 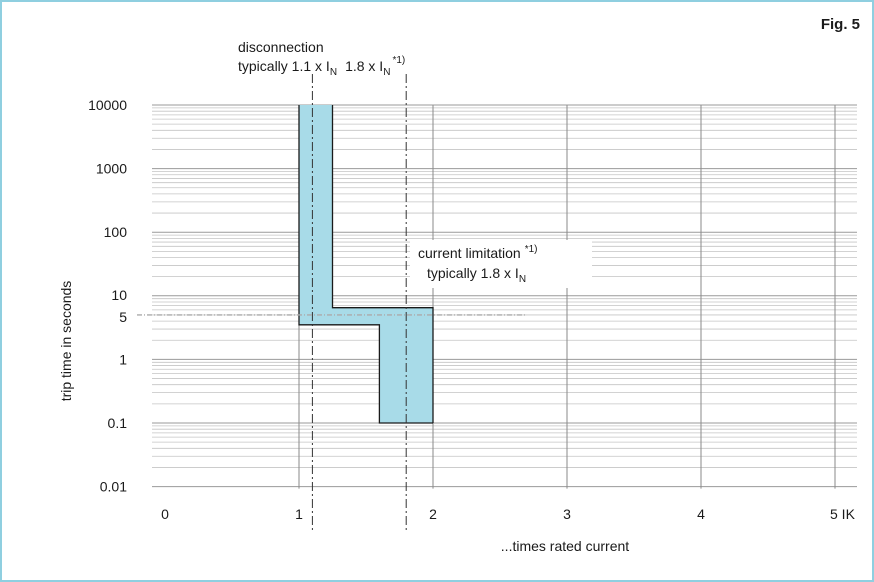 I want to click on limitation-title: current limitation, so click(x=469, y=253).